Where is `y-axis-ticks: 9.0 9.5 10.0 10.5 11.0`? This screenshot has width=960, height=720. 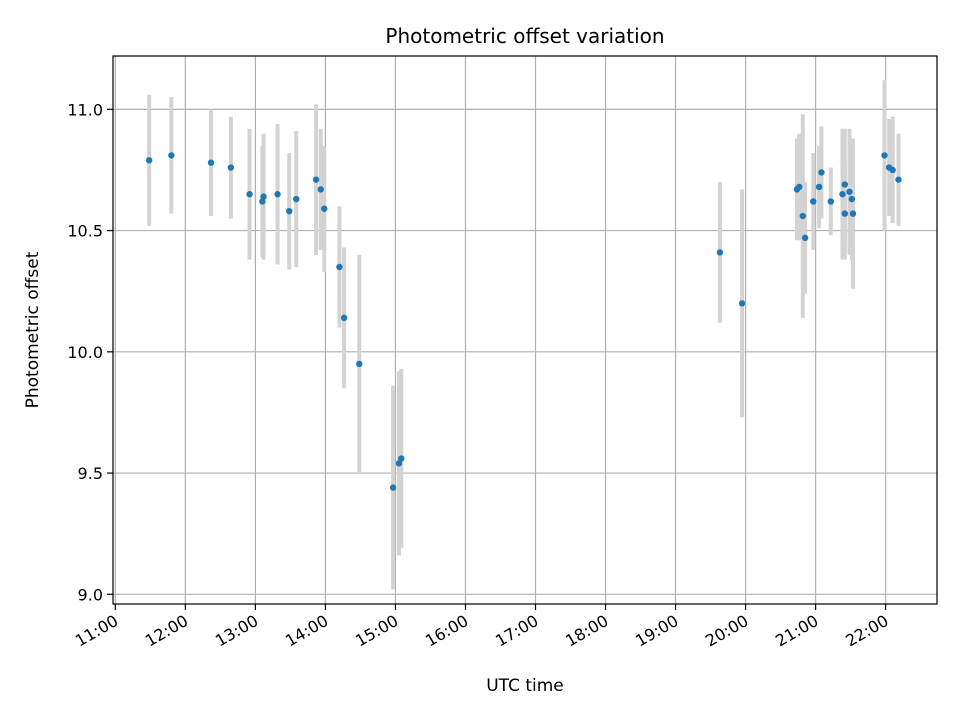 y-axis-ticks: 9.0 9.5 10.0 10.5 11.0 is located at coordinates (90, 352).